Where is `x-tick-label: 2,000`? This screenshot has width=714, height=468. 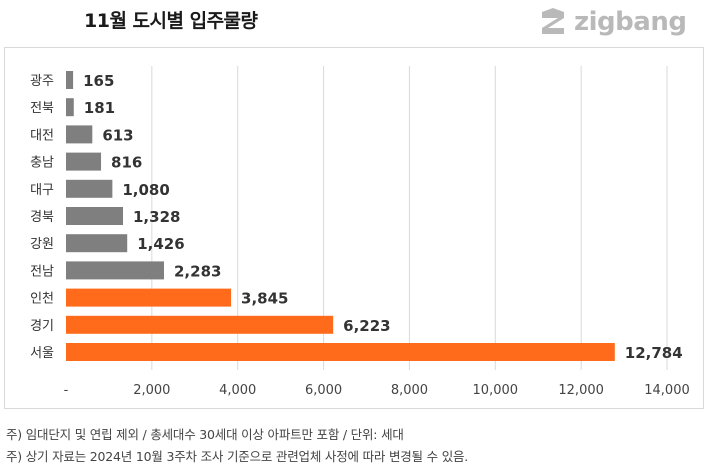
x-tick-label: 2,000 is located at coordinates (151, 390).